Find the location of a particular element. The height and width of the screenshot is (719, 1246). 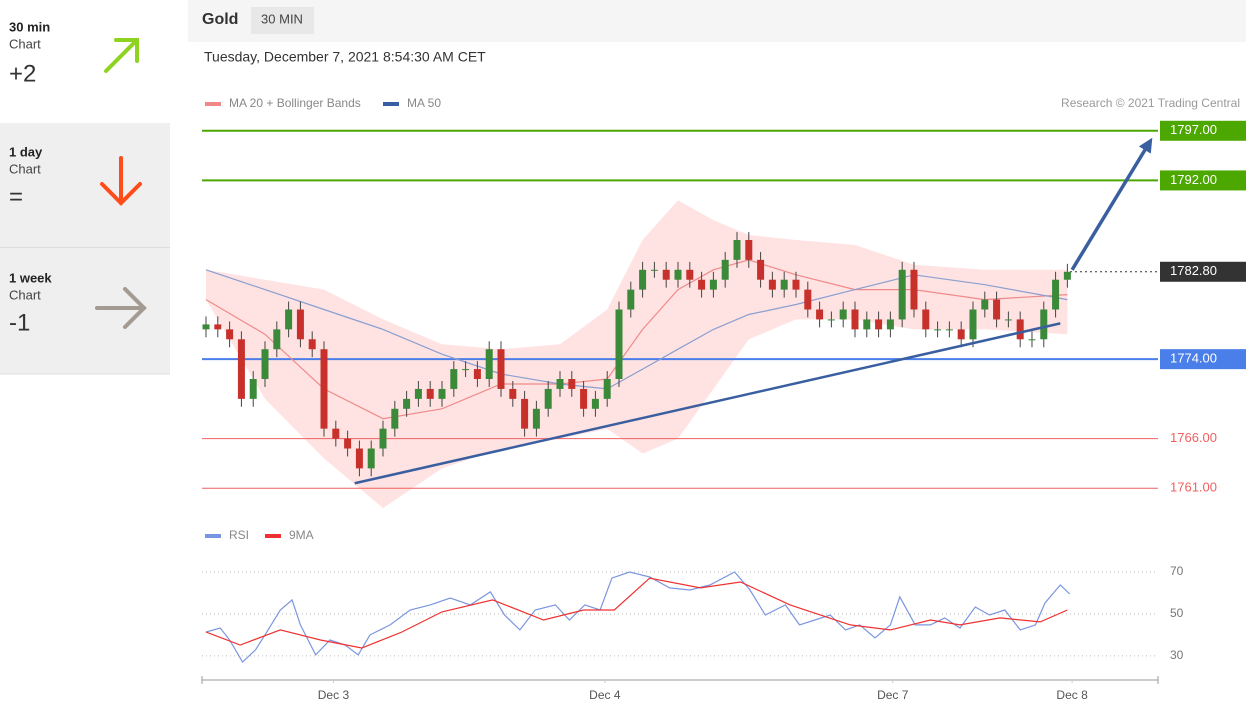

y-tick-label: 50 is located at coordinates (1177, 613).